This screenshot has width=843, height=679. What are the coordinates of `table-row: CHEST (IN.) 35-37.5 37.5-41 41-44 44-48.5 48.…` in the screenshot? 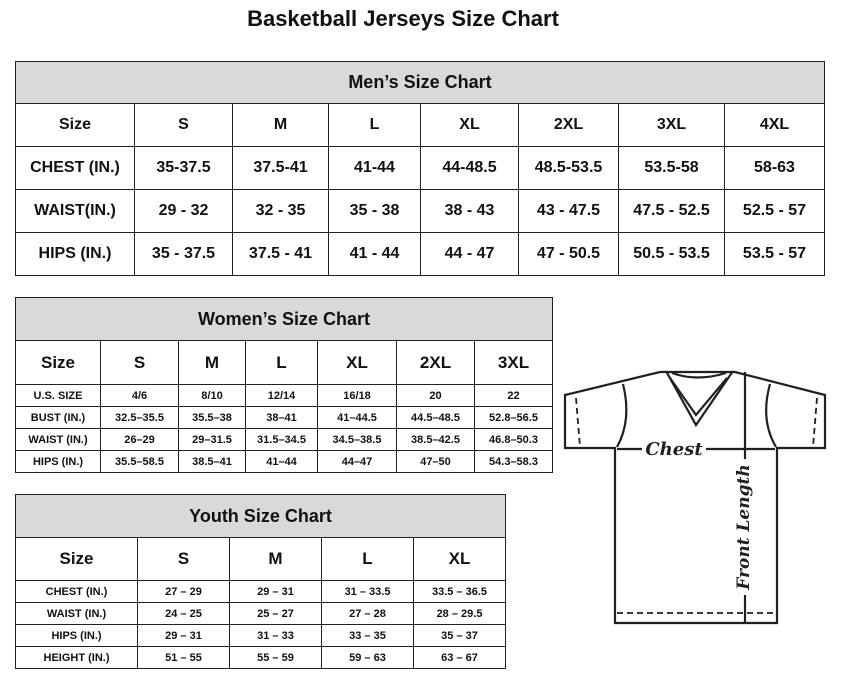 It's located at (420, 168).